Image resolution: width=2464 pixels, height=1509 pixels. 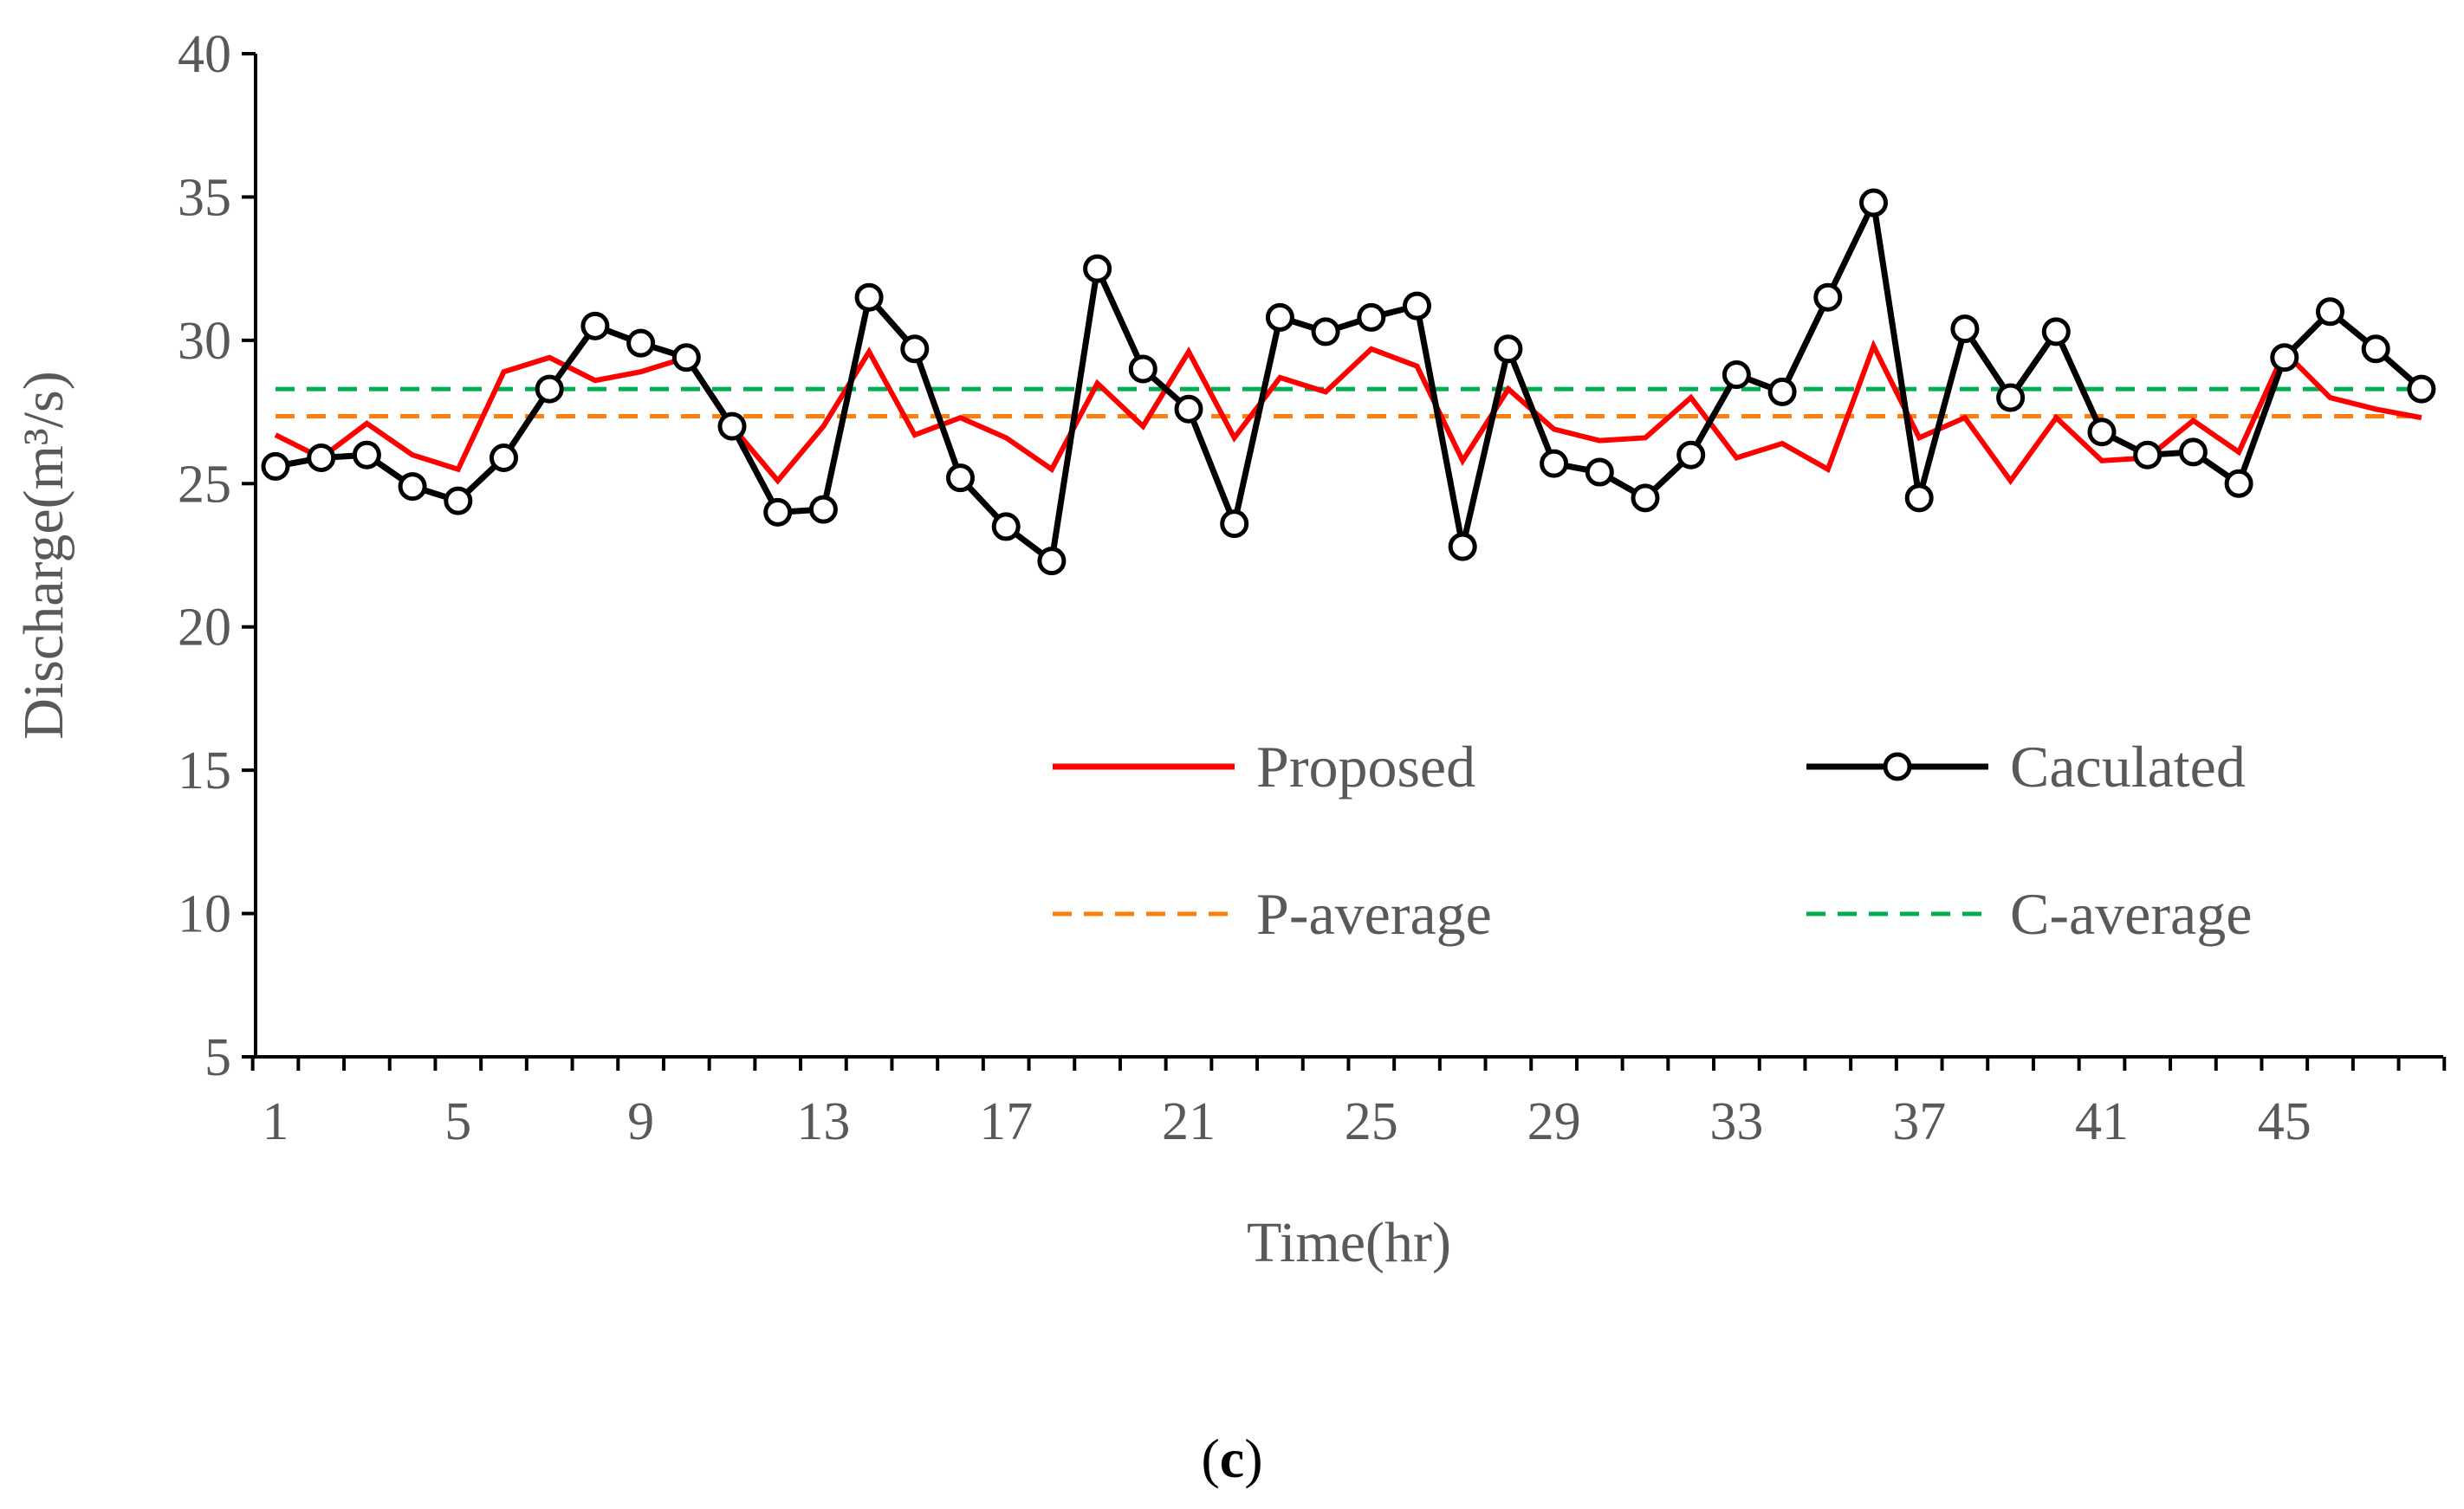 I want to click on y-tick-label: 35, so click(x=204, y=197).